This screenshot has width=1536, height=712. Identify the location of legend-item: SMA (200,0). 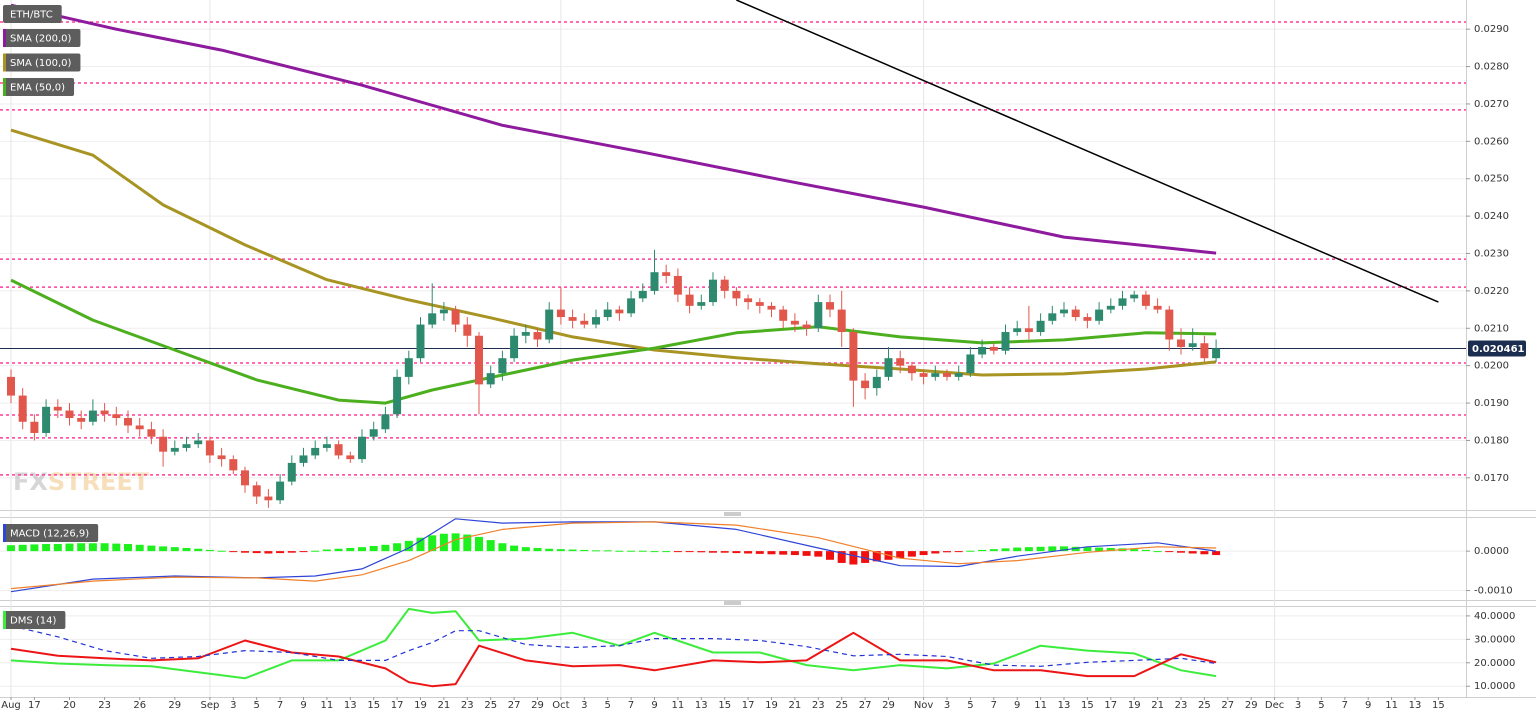
(42, 38).